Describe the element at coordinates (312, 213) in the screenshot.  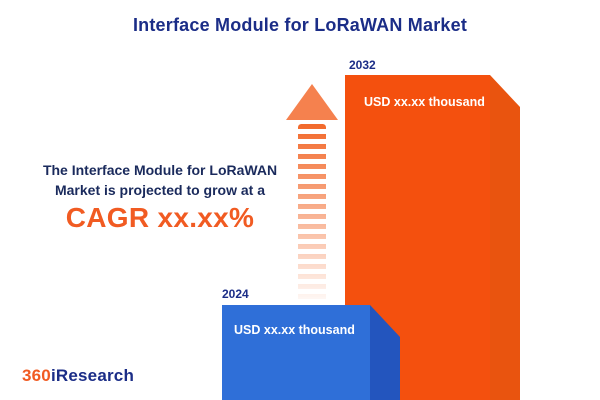
I see `growth-arrow-tail-icon` at that location.